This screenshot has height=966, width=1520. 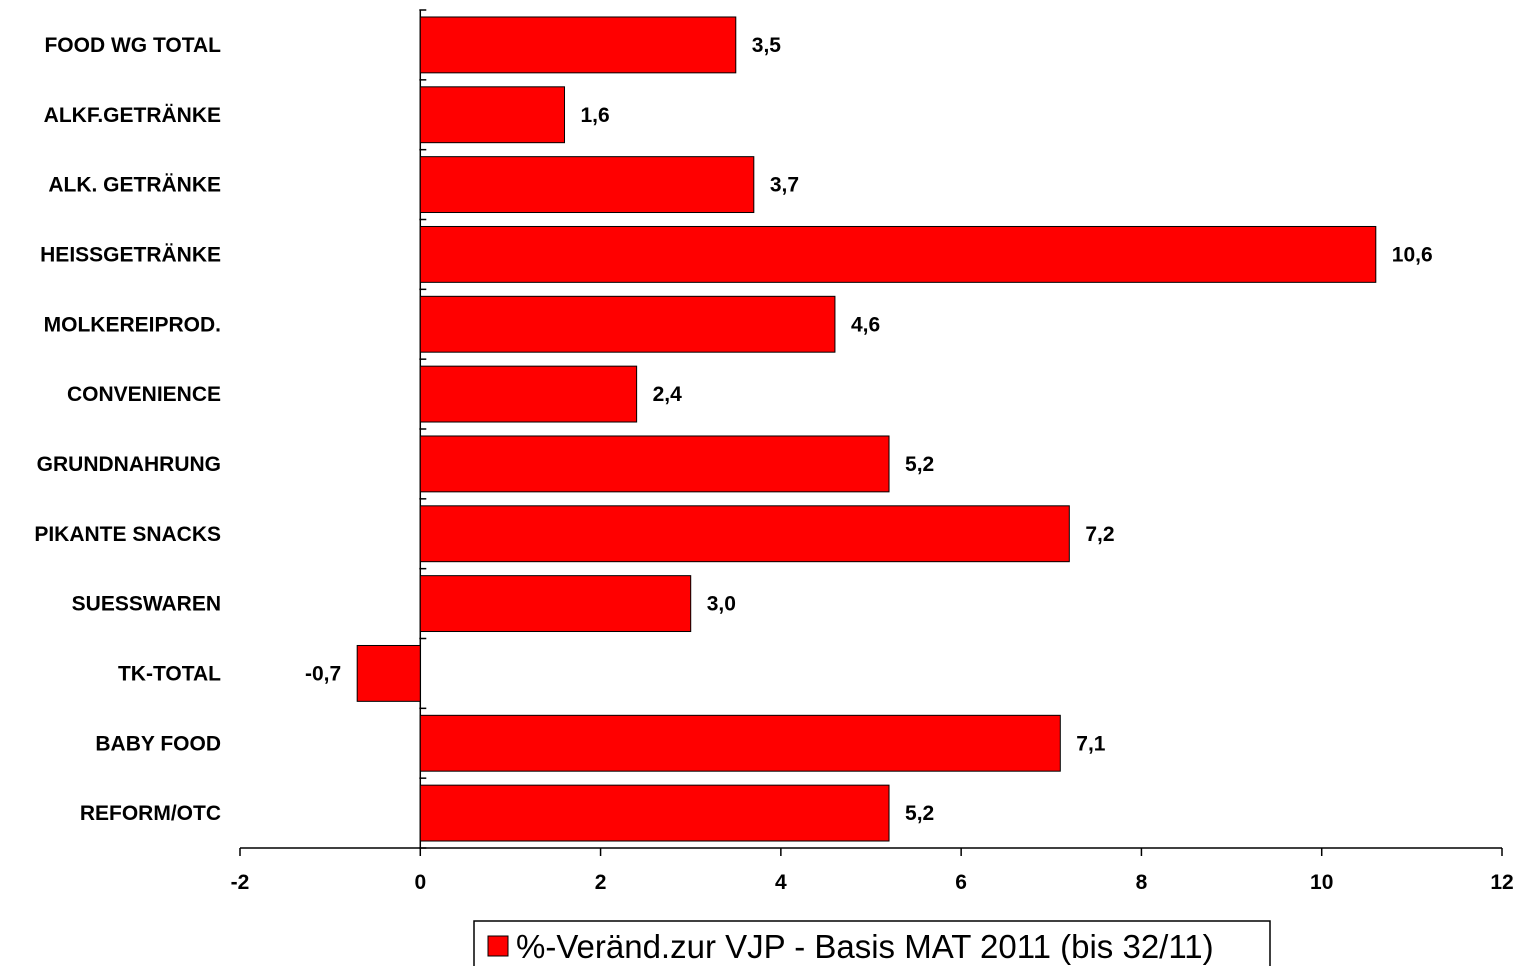 I want to click on data-label: 7,1, so click(x=1091, y=743).